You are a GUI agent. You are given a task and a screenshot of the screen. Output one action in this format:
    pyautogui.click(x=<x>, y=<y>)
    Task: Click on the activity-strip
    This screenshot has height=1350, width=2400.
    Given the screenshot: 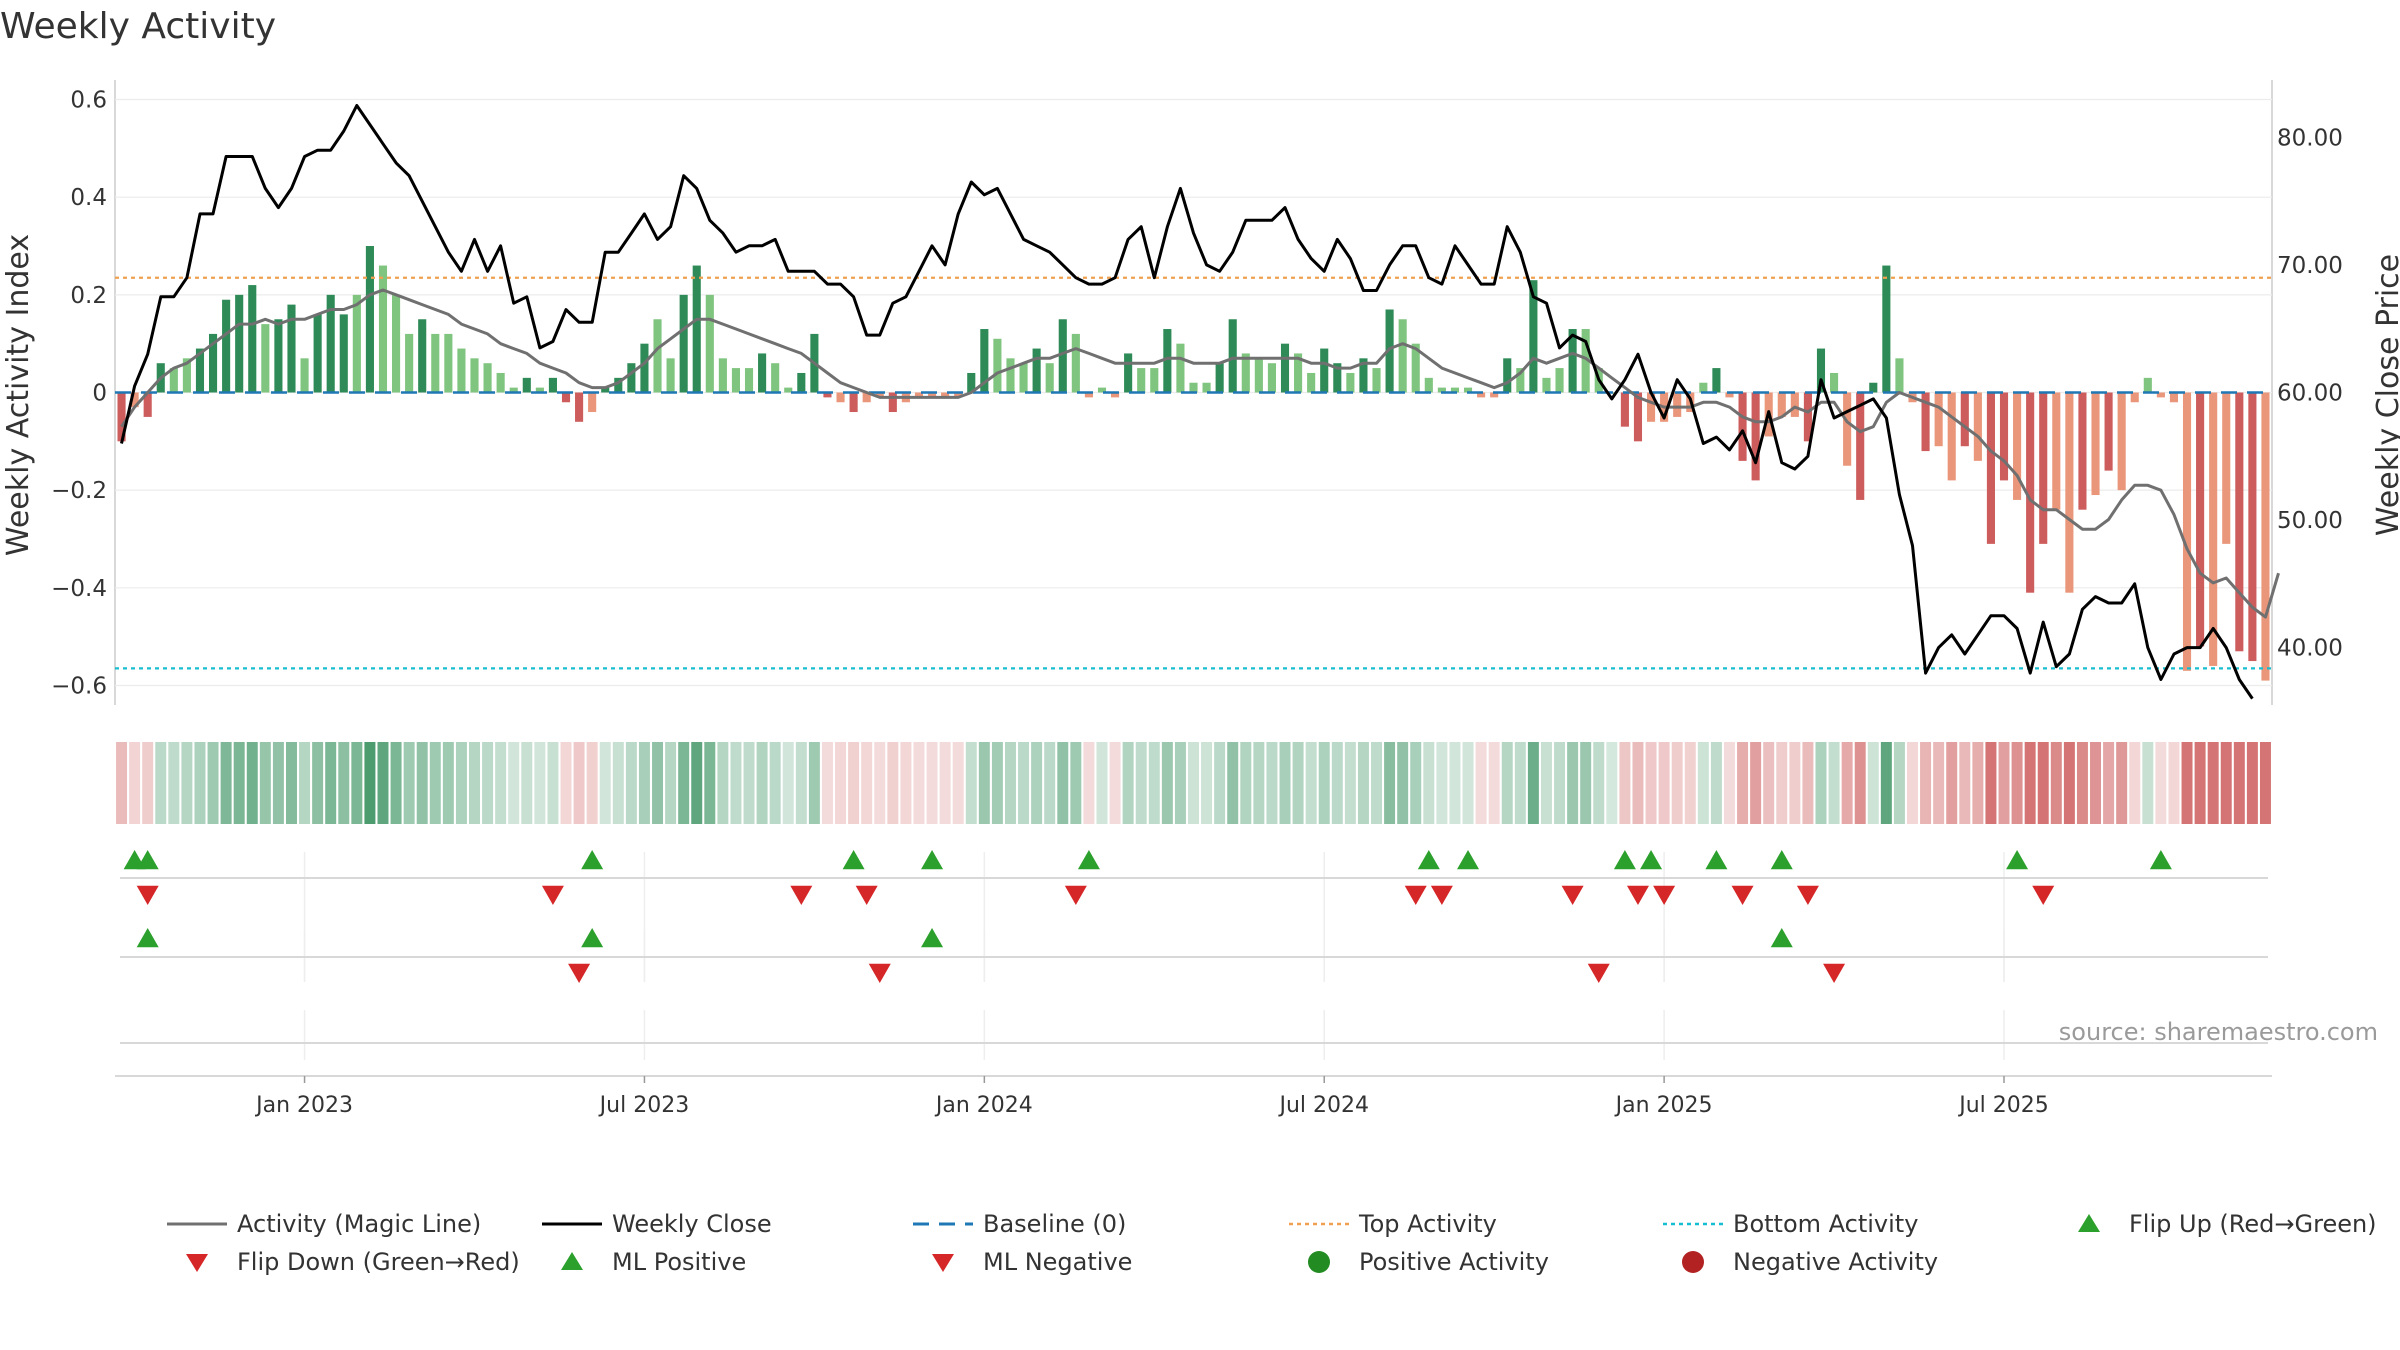 What is the action you would take?
    pyautogui.click(x=1193, y=783)
    